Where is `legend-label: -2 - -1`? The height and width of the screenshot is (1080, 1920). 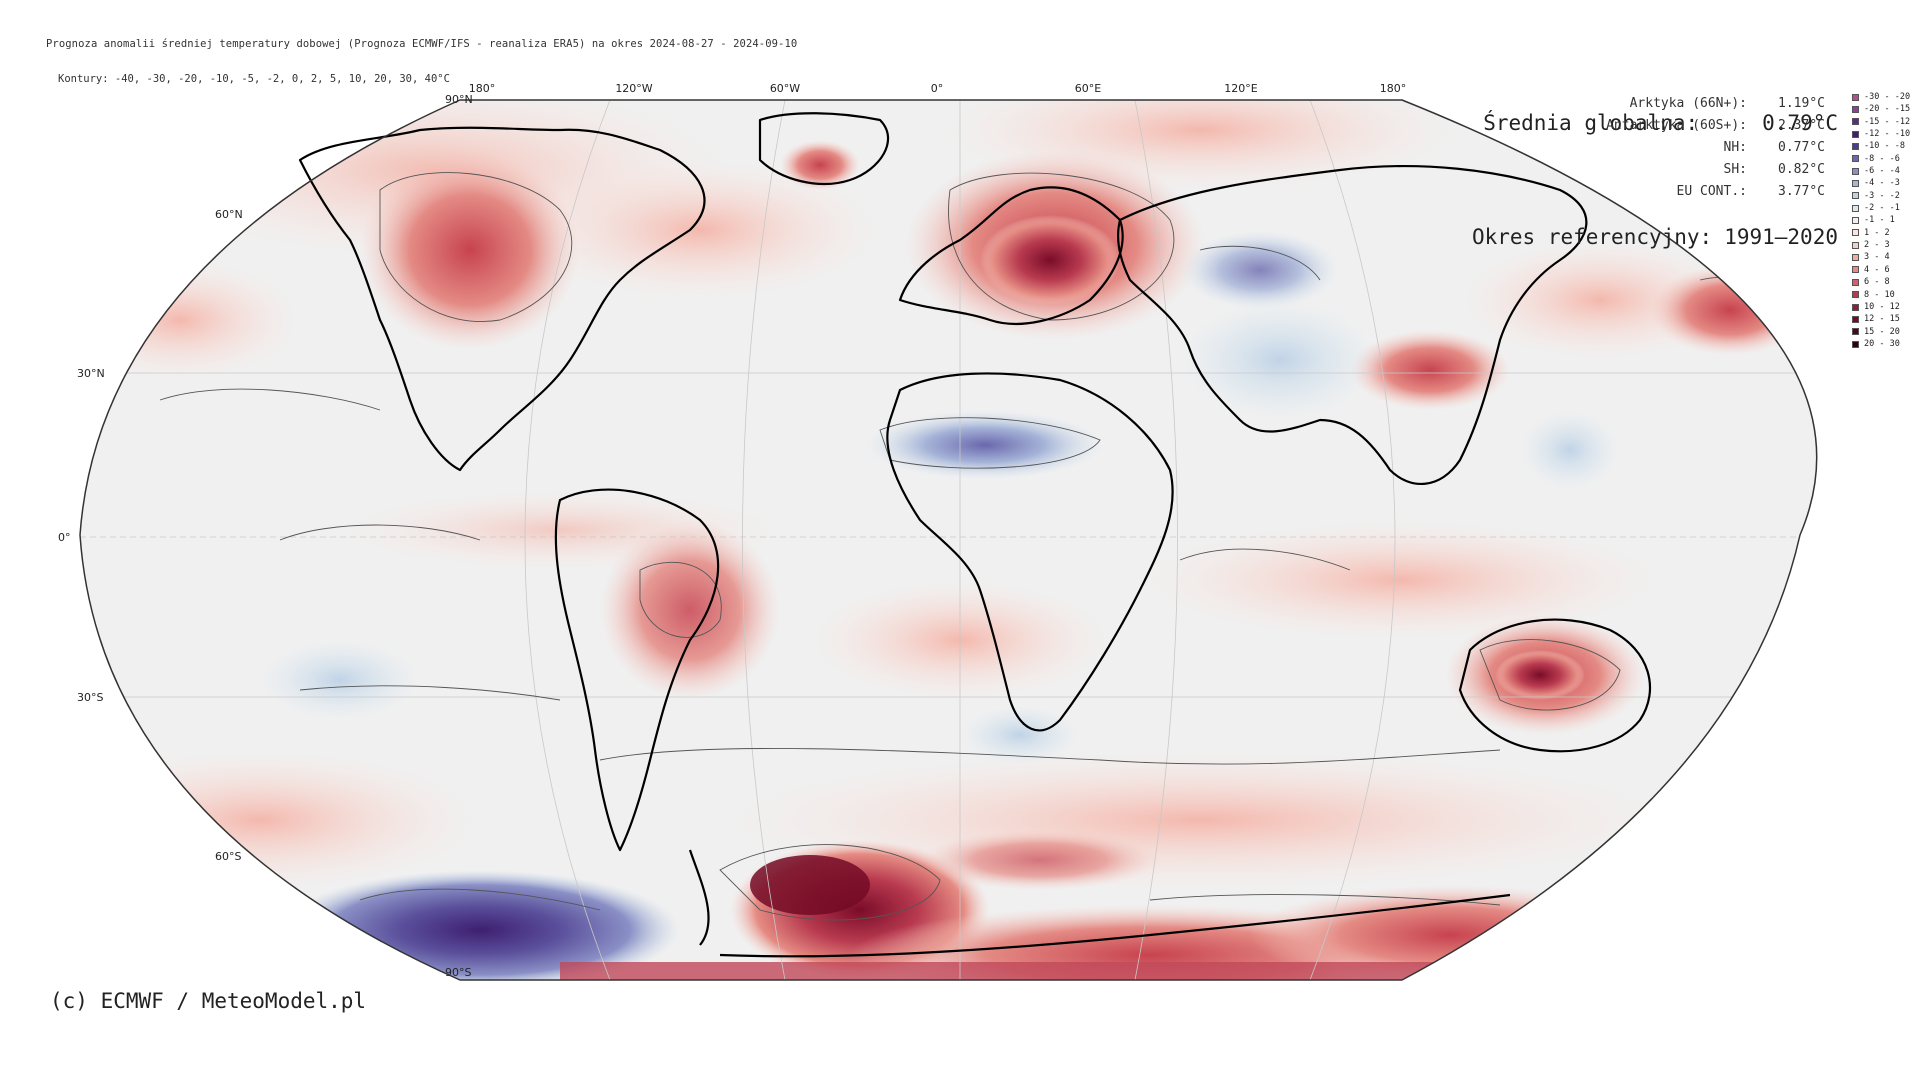 legend-label: -2 - -1 is located at coordinates (1882, 208).